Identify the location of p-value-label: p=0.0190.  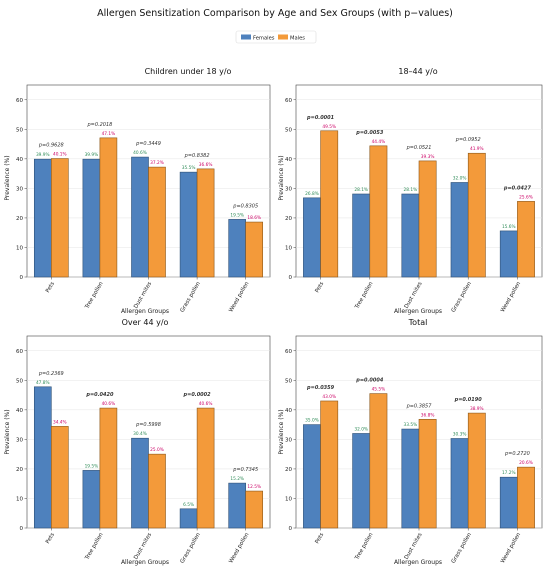
(468, 400).